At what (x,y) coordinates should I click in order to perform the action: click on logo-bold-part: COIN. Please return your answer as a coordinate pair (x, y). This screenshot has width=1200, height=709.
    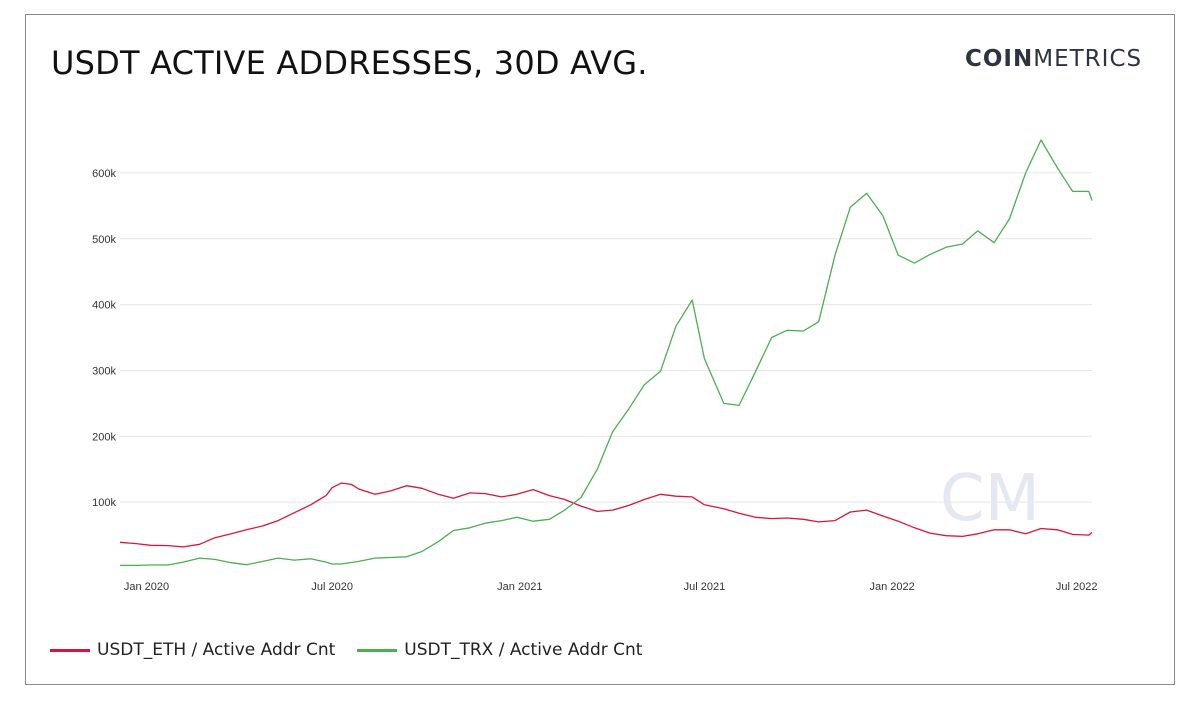
    Looking at the image, I should click on (999, 59).